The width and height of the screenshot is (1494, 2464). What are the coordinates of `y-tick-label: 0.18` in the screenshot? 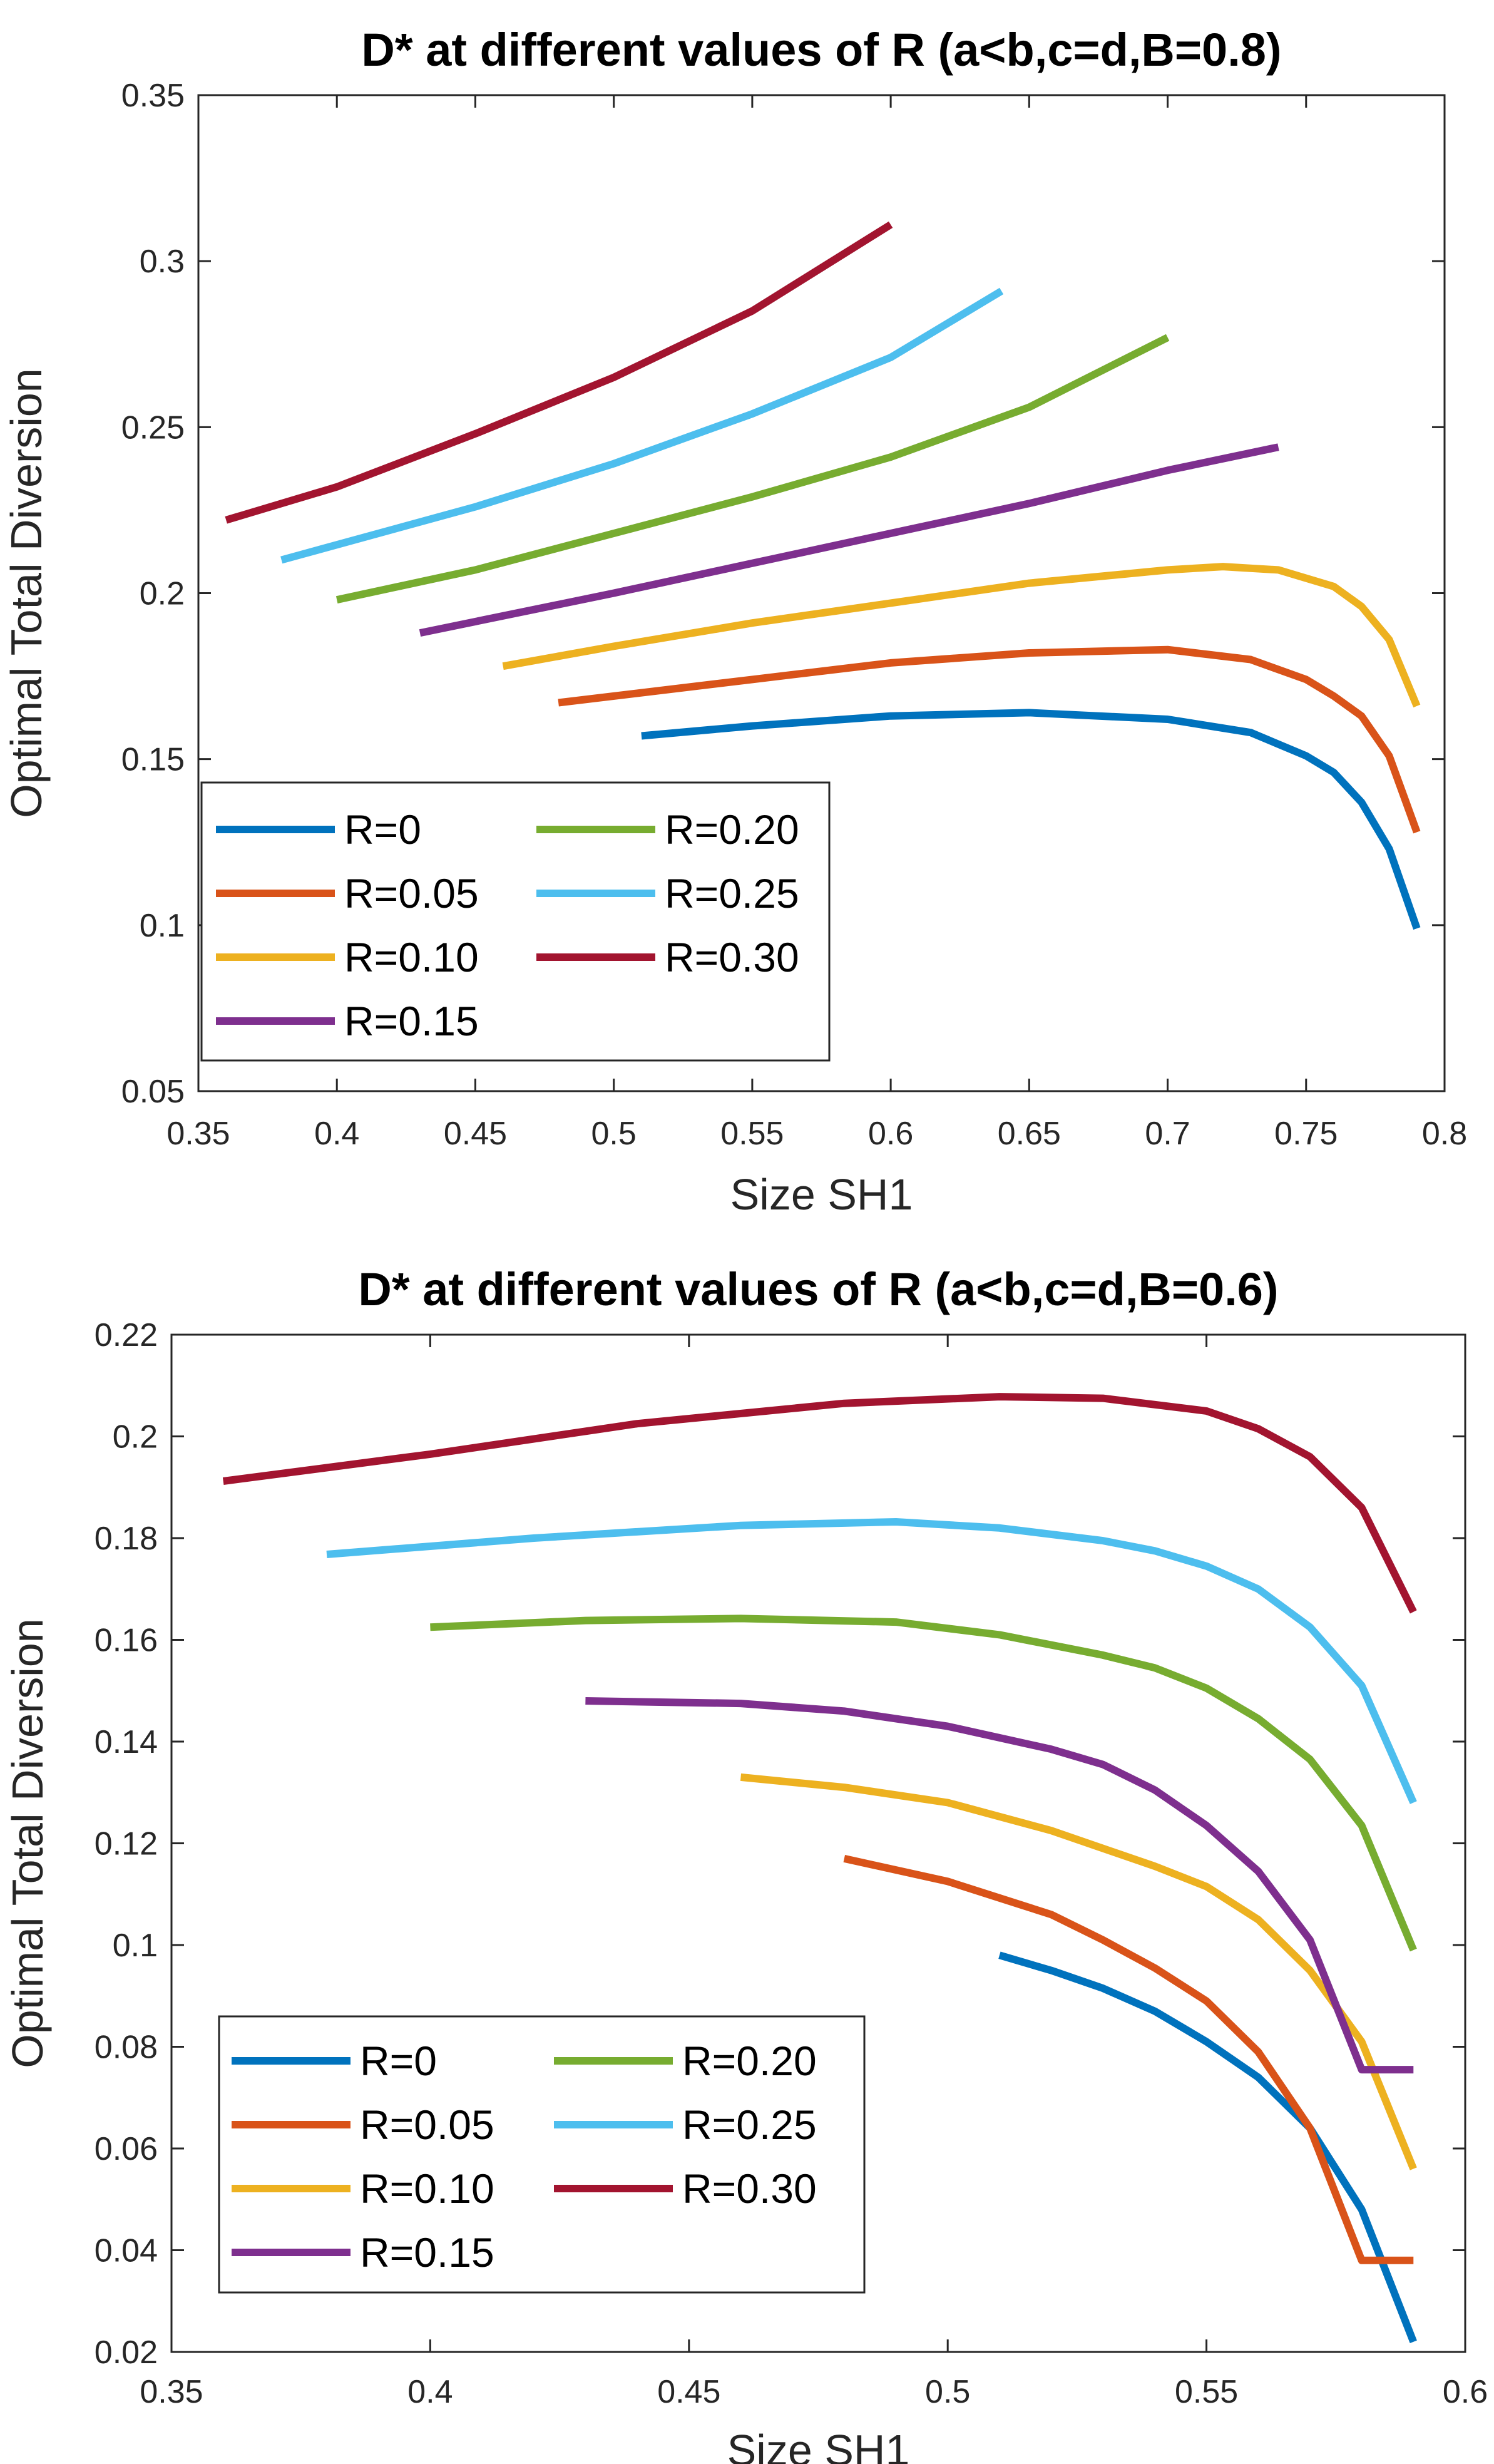 It's located at (126, 1539).